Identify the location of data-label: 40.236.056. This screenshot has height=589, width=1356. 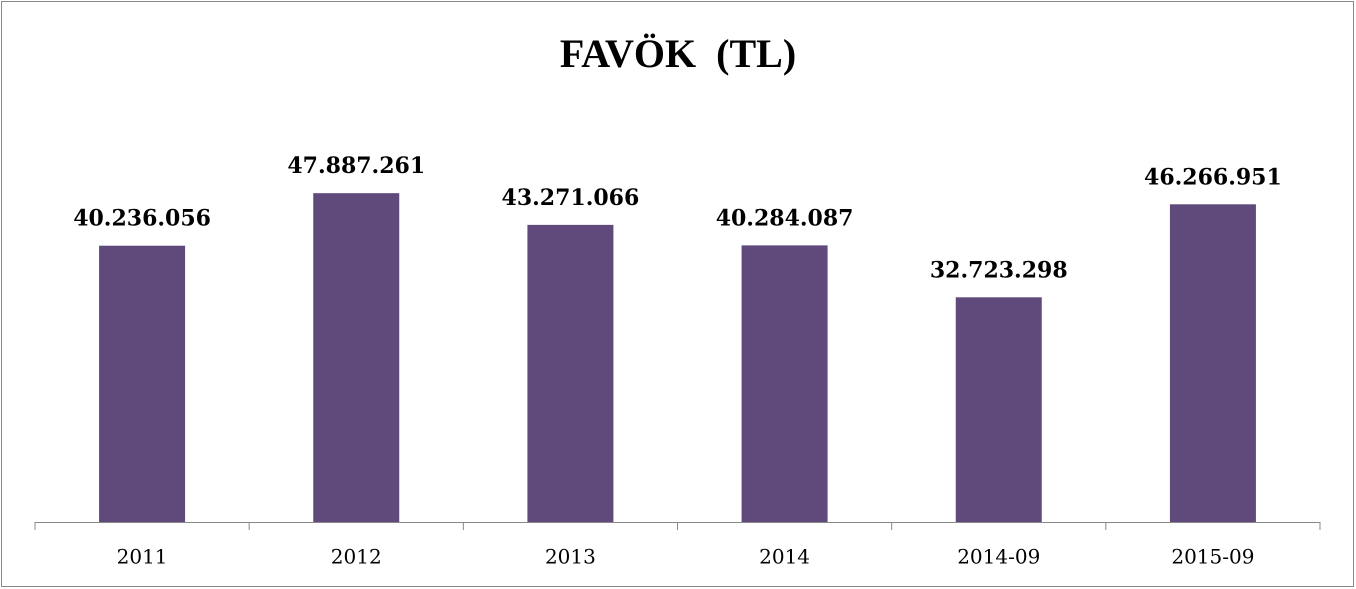
(142, 219).